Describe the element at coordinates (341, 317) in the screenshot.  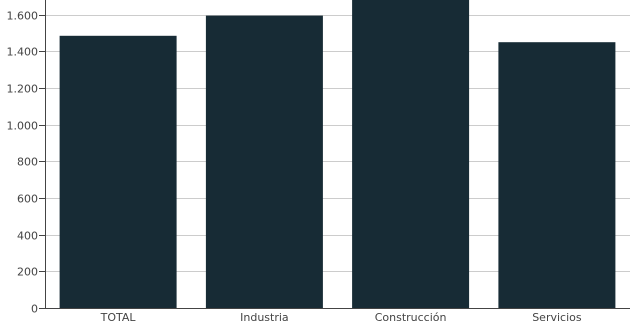
I see `x-tick-labels: TOTAL Industria Construcción Servicios` at that location.